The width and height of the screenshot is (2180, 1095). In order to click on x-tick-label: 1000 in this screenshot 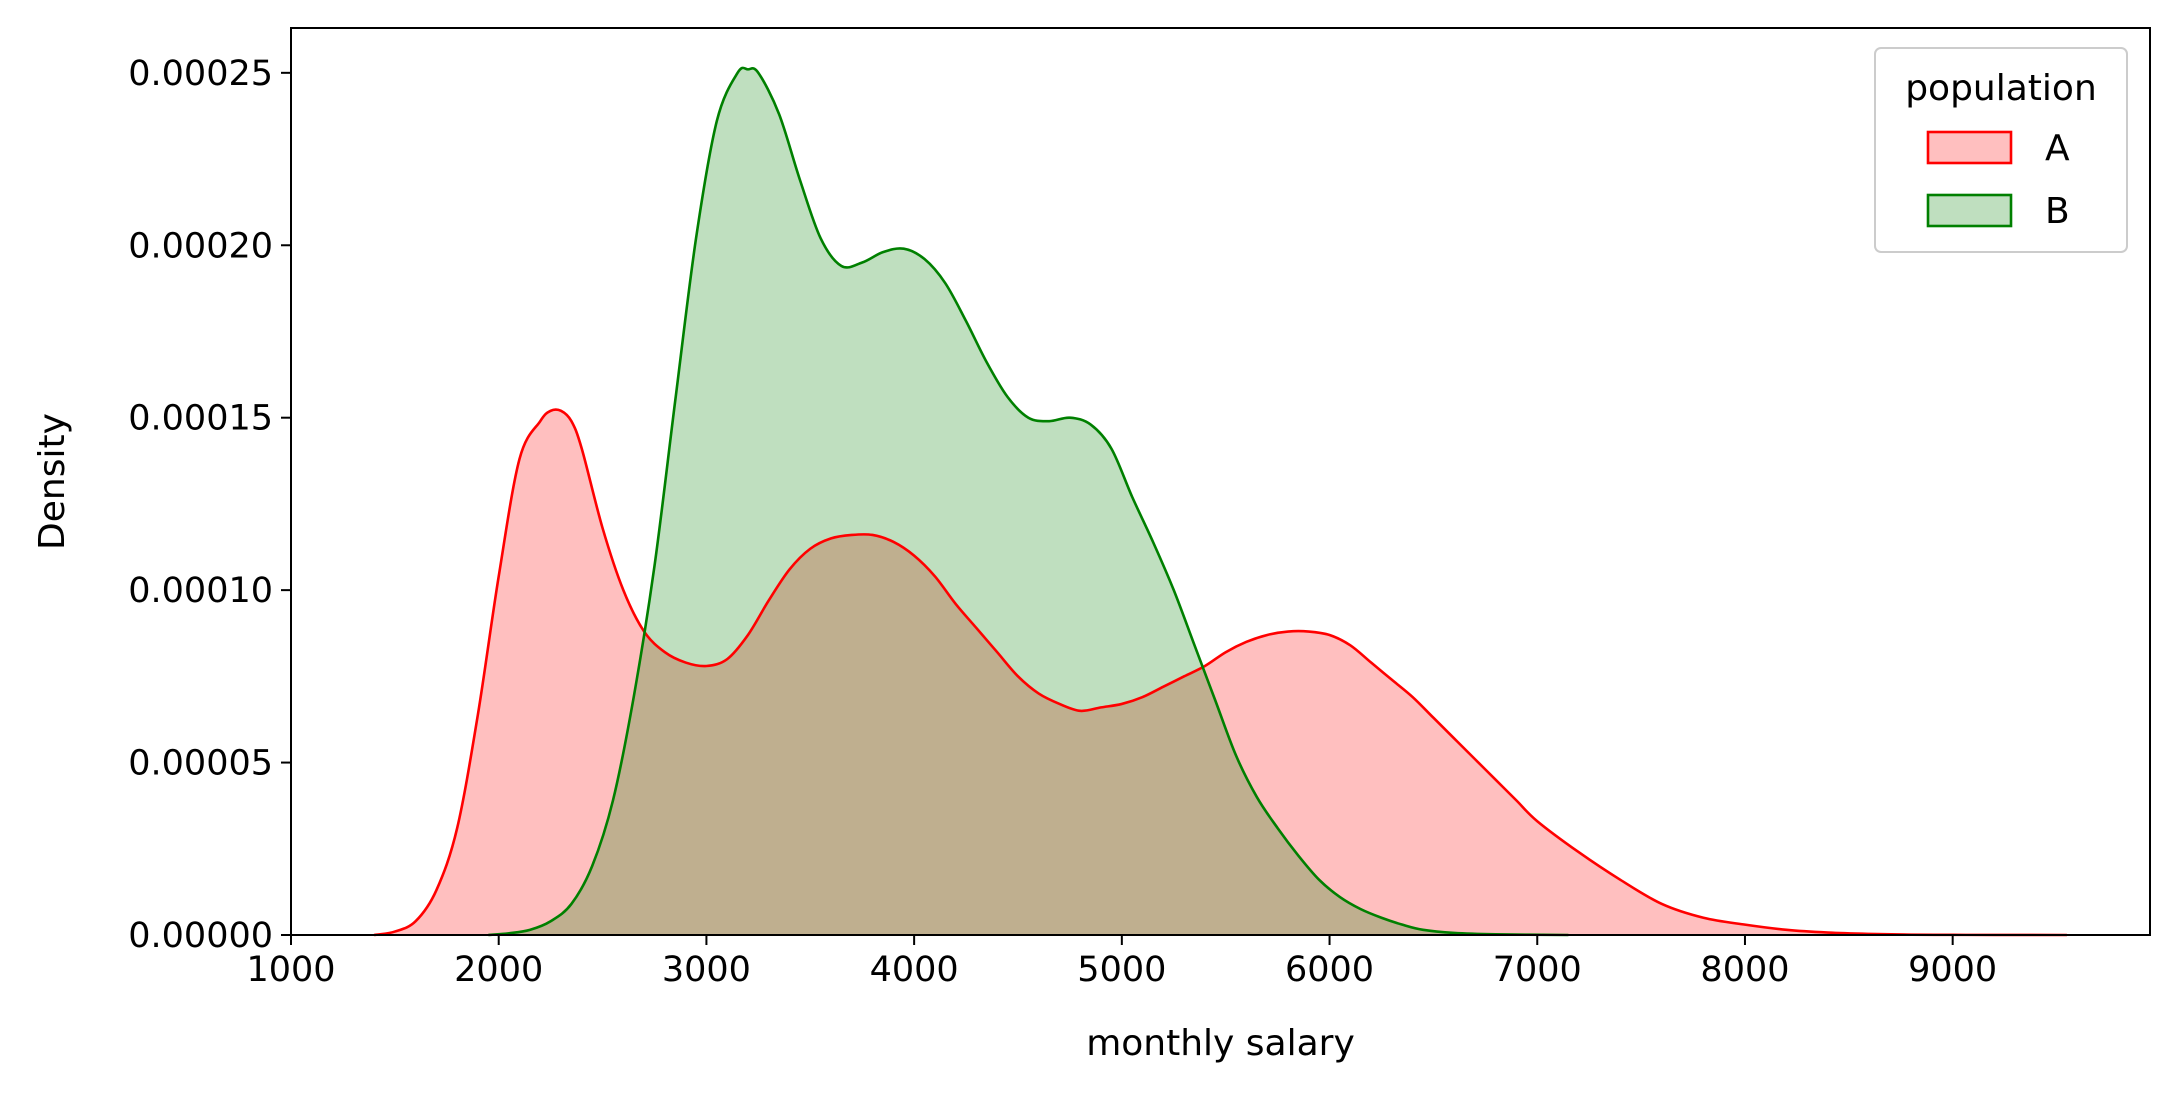, I will do `click(290, 970)`.